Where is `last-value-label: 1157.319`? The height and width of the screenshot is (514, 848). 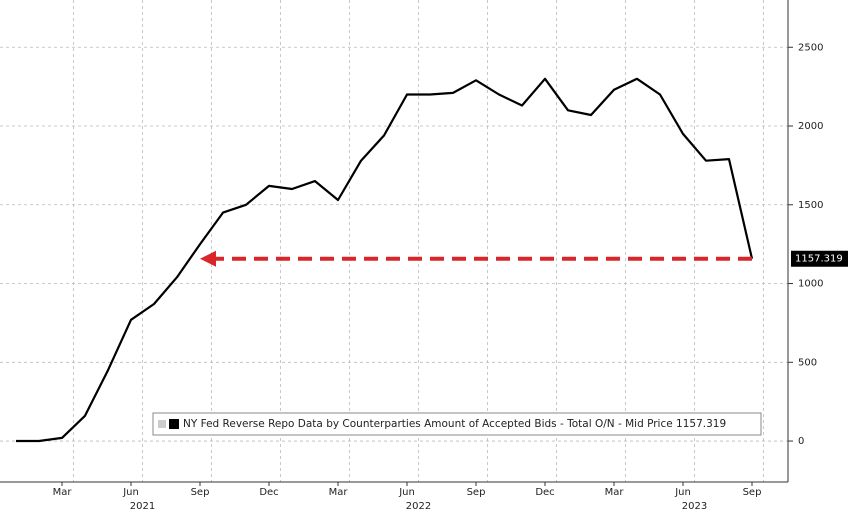 last-value-label: 1157.319 is located at coordinates (819, 259).